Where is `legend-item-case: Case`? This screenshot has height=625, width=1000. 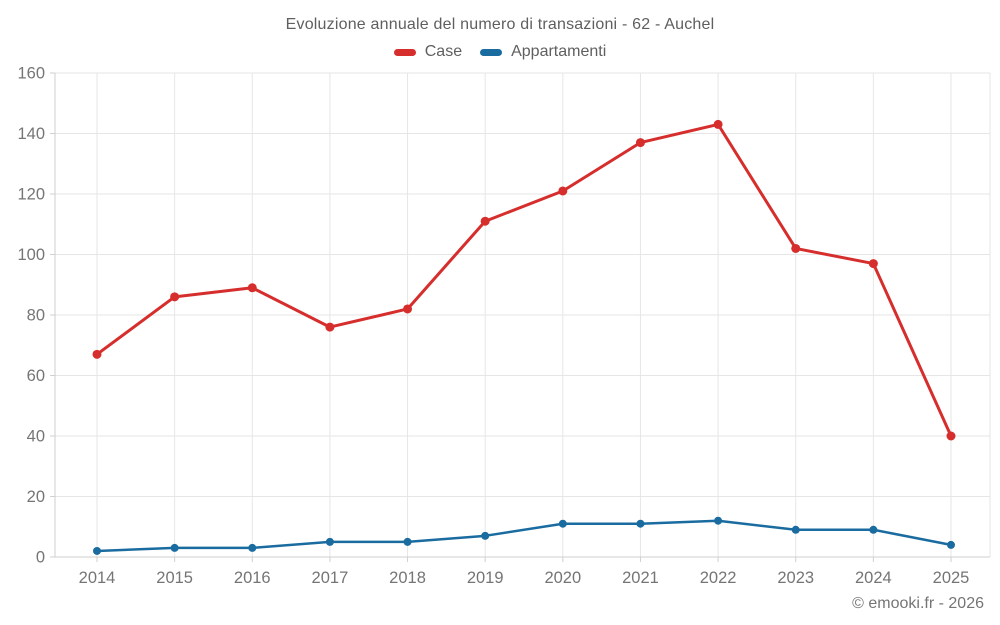
legend-item-case: Case is located at coordinates (428, 52).